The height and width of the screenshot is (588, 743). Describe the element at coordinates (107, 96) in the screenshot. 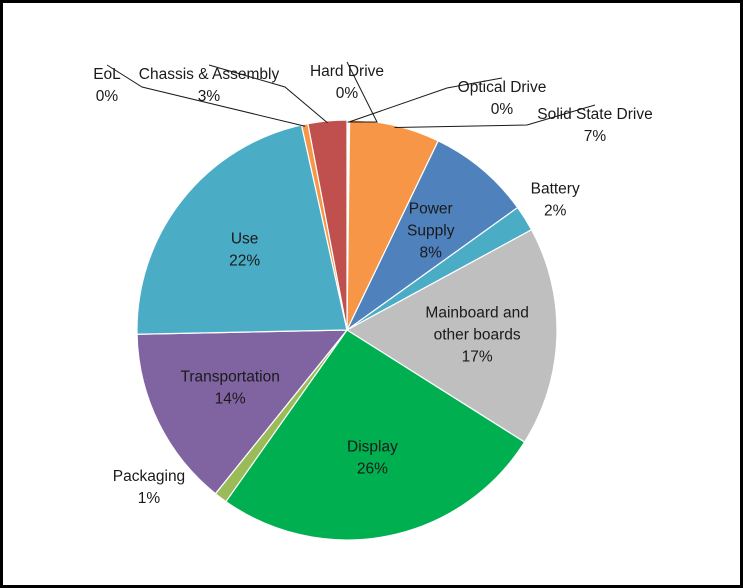

I see `pct-label-eol: 0%` at that location.